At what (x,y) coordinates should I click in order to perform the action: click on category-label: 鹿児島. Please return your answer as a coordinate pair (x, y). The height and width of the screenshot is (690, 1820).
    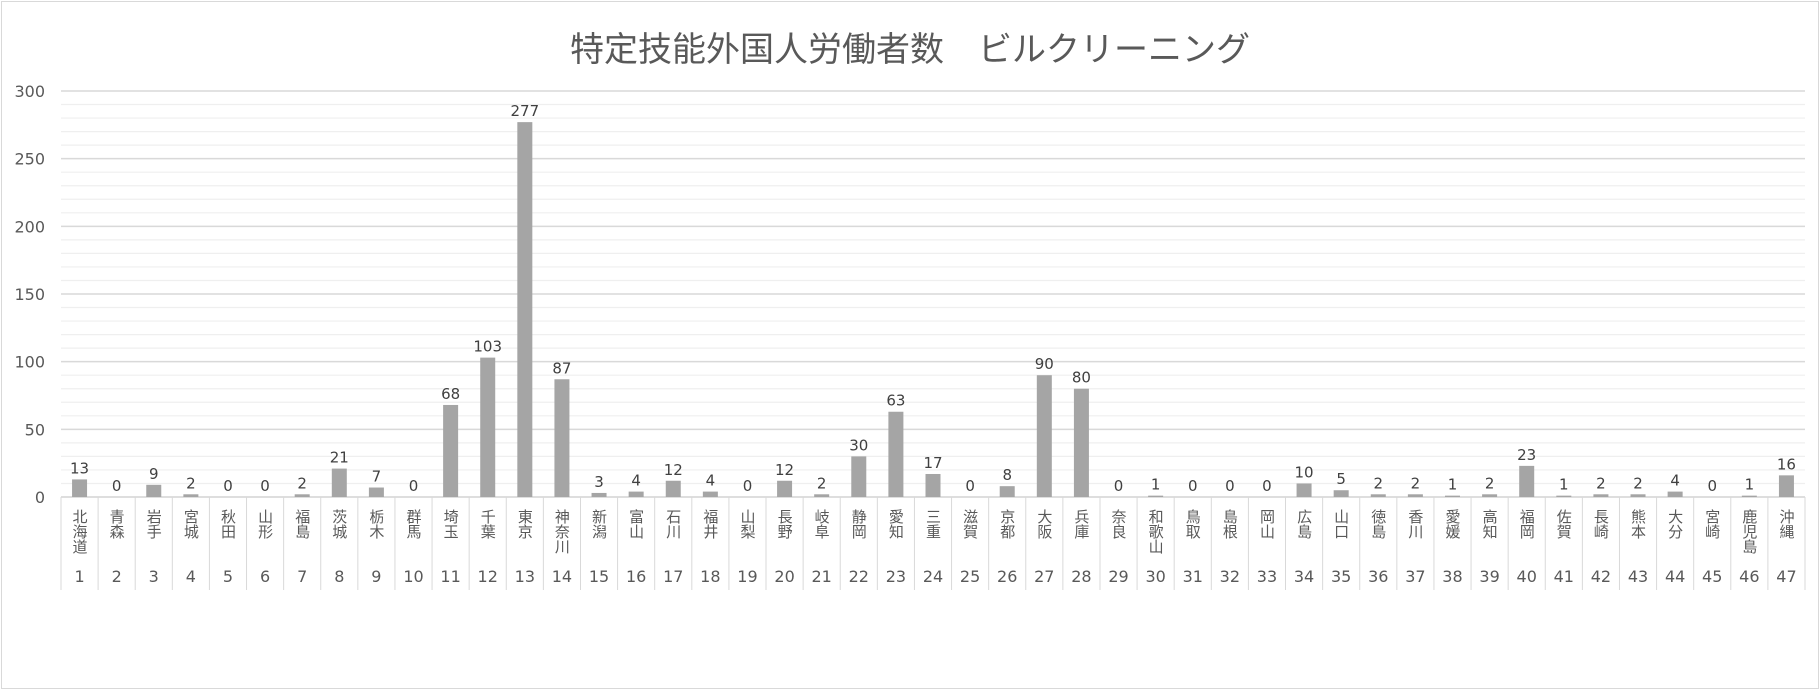
    Looking at the image, I should click on (1749, 531).